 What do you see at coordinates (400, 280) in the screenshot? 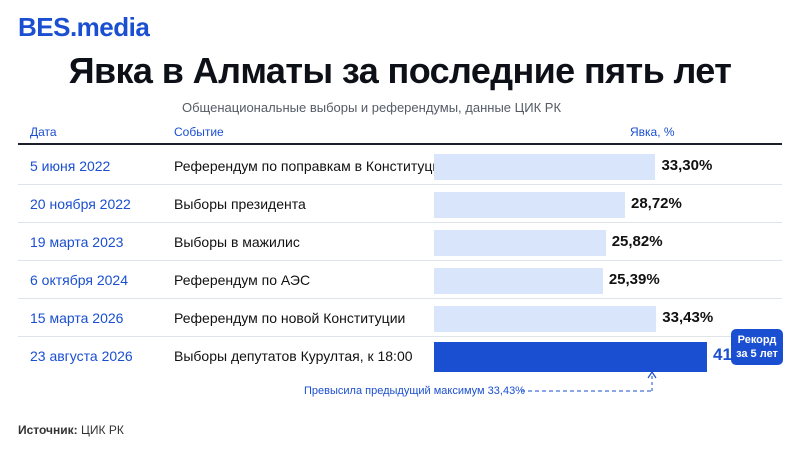
I see `table-row: 6 октября 2024 Референдум по АЭС 25,39%` at bounding box center [400, 280].